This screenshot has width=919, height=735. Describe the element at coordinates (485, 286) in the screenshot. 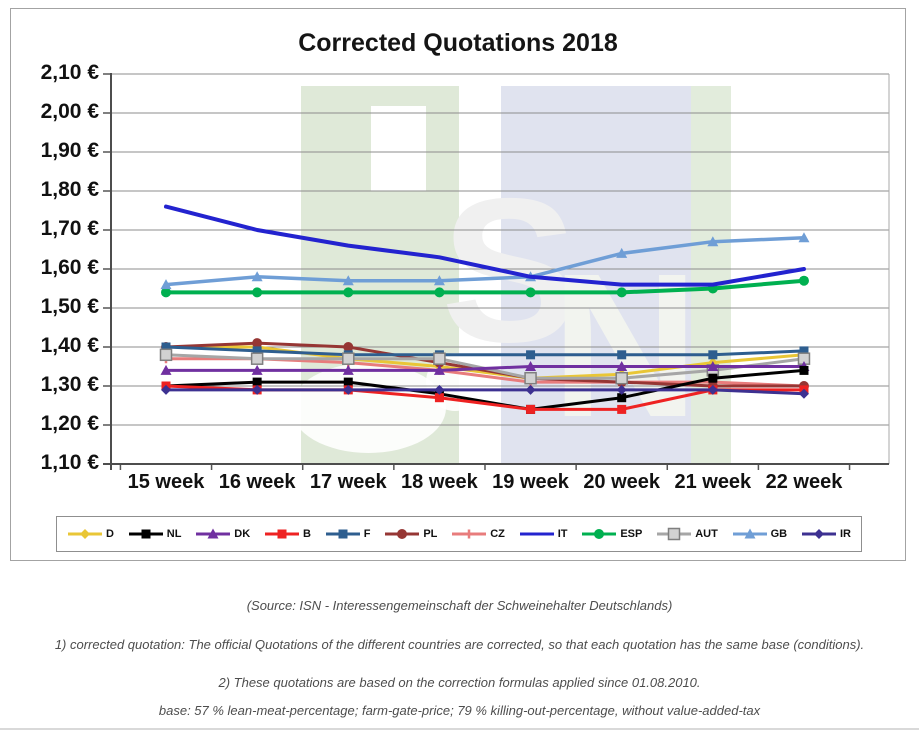

I see `series-ESP` at that location.